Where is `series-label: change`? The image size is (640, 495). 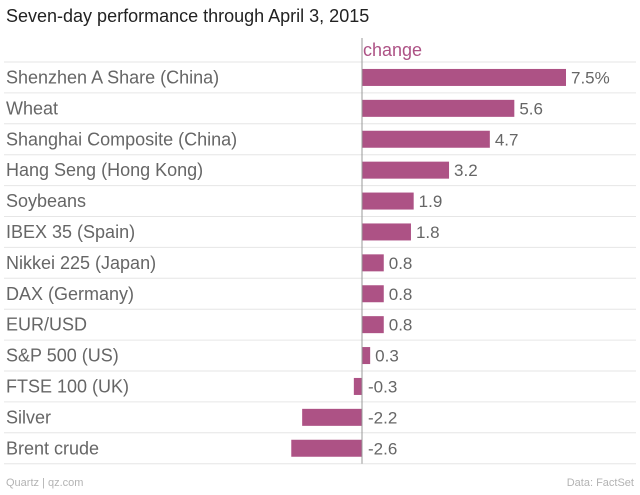 series-label: change is located at coordinates (392, 50).